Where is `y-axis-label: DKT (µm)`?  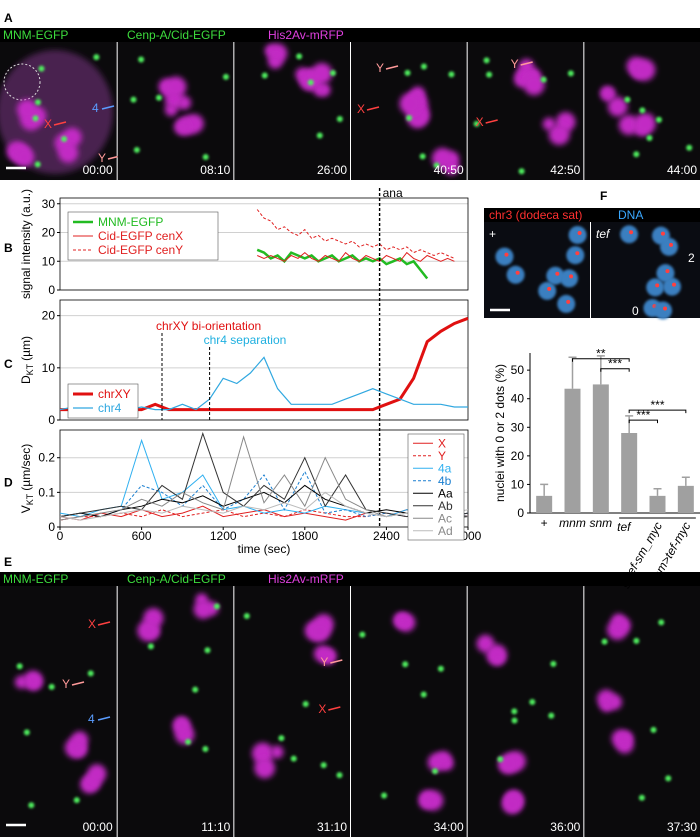 y-axis-label: DKT (µm) is located at coordinates (27, 360).